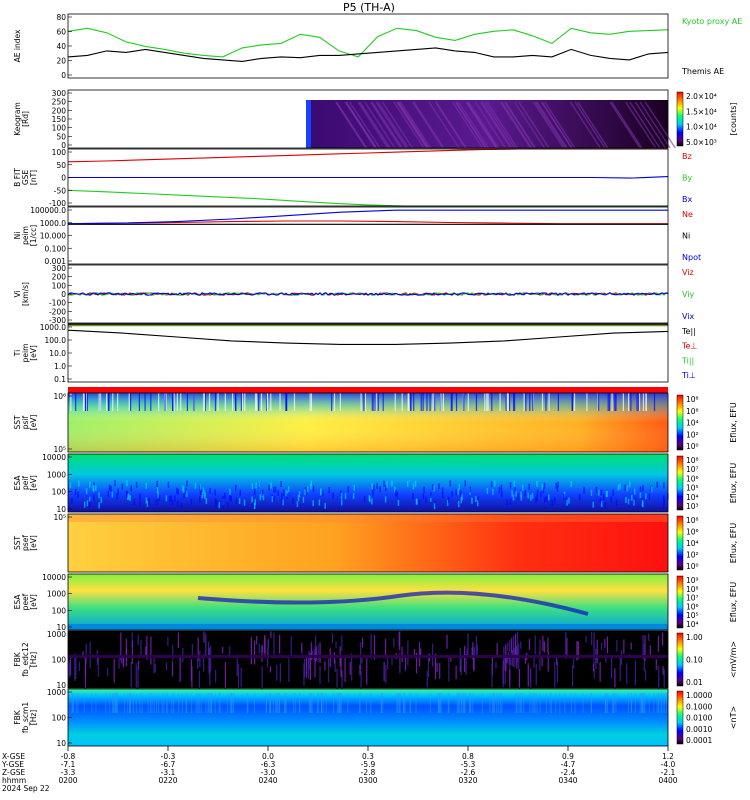 This screenshot has height=800, width=750. I want to click on temperature-ylabel-1: peim, so click(25, 353).